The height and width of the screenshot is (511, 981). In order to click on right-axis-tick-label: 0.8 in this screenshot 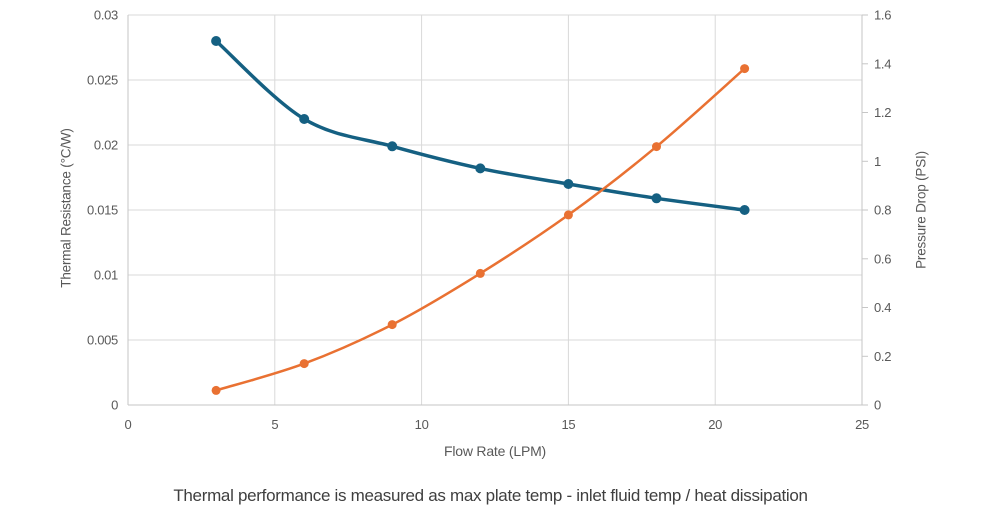, I will do `click(882, 210)`.